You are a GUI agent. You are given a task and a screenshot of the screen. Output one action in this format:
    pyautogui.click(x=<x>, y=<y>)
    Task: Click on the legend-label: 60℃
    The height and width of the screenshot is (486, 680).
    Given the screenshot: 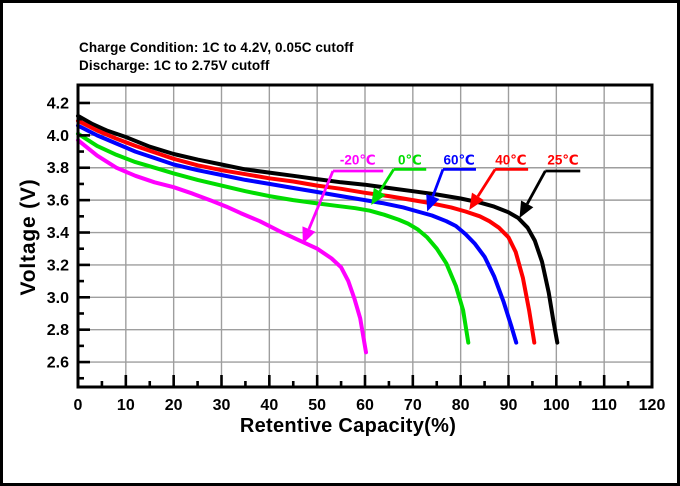 What is the action you would take?
    pyautogui.click(x=459, y=160)
    